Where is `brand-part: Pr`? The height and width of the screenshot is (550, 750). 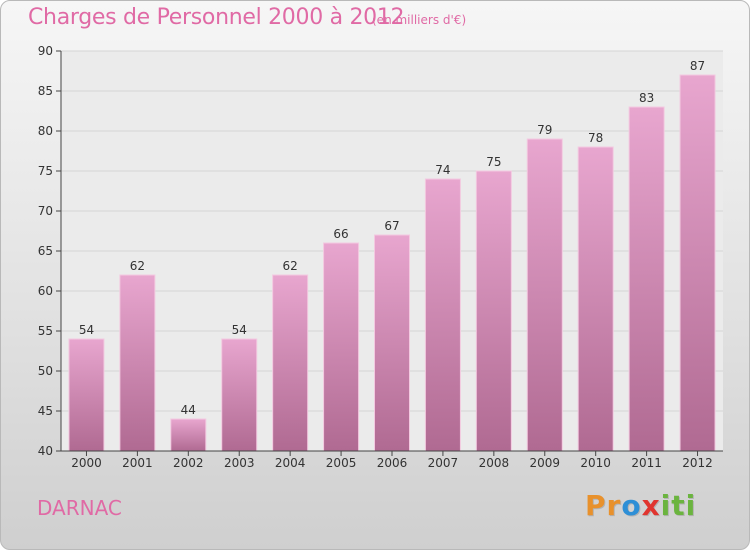 brand-part: Pr is located at coordinates (603, 505).